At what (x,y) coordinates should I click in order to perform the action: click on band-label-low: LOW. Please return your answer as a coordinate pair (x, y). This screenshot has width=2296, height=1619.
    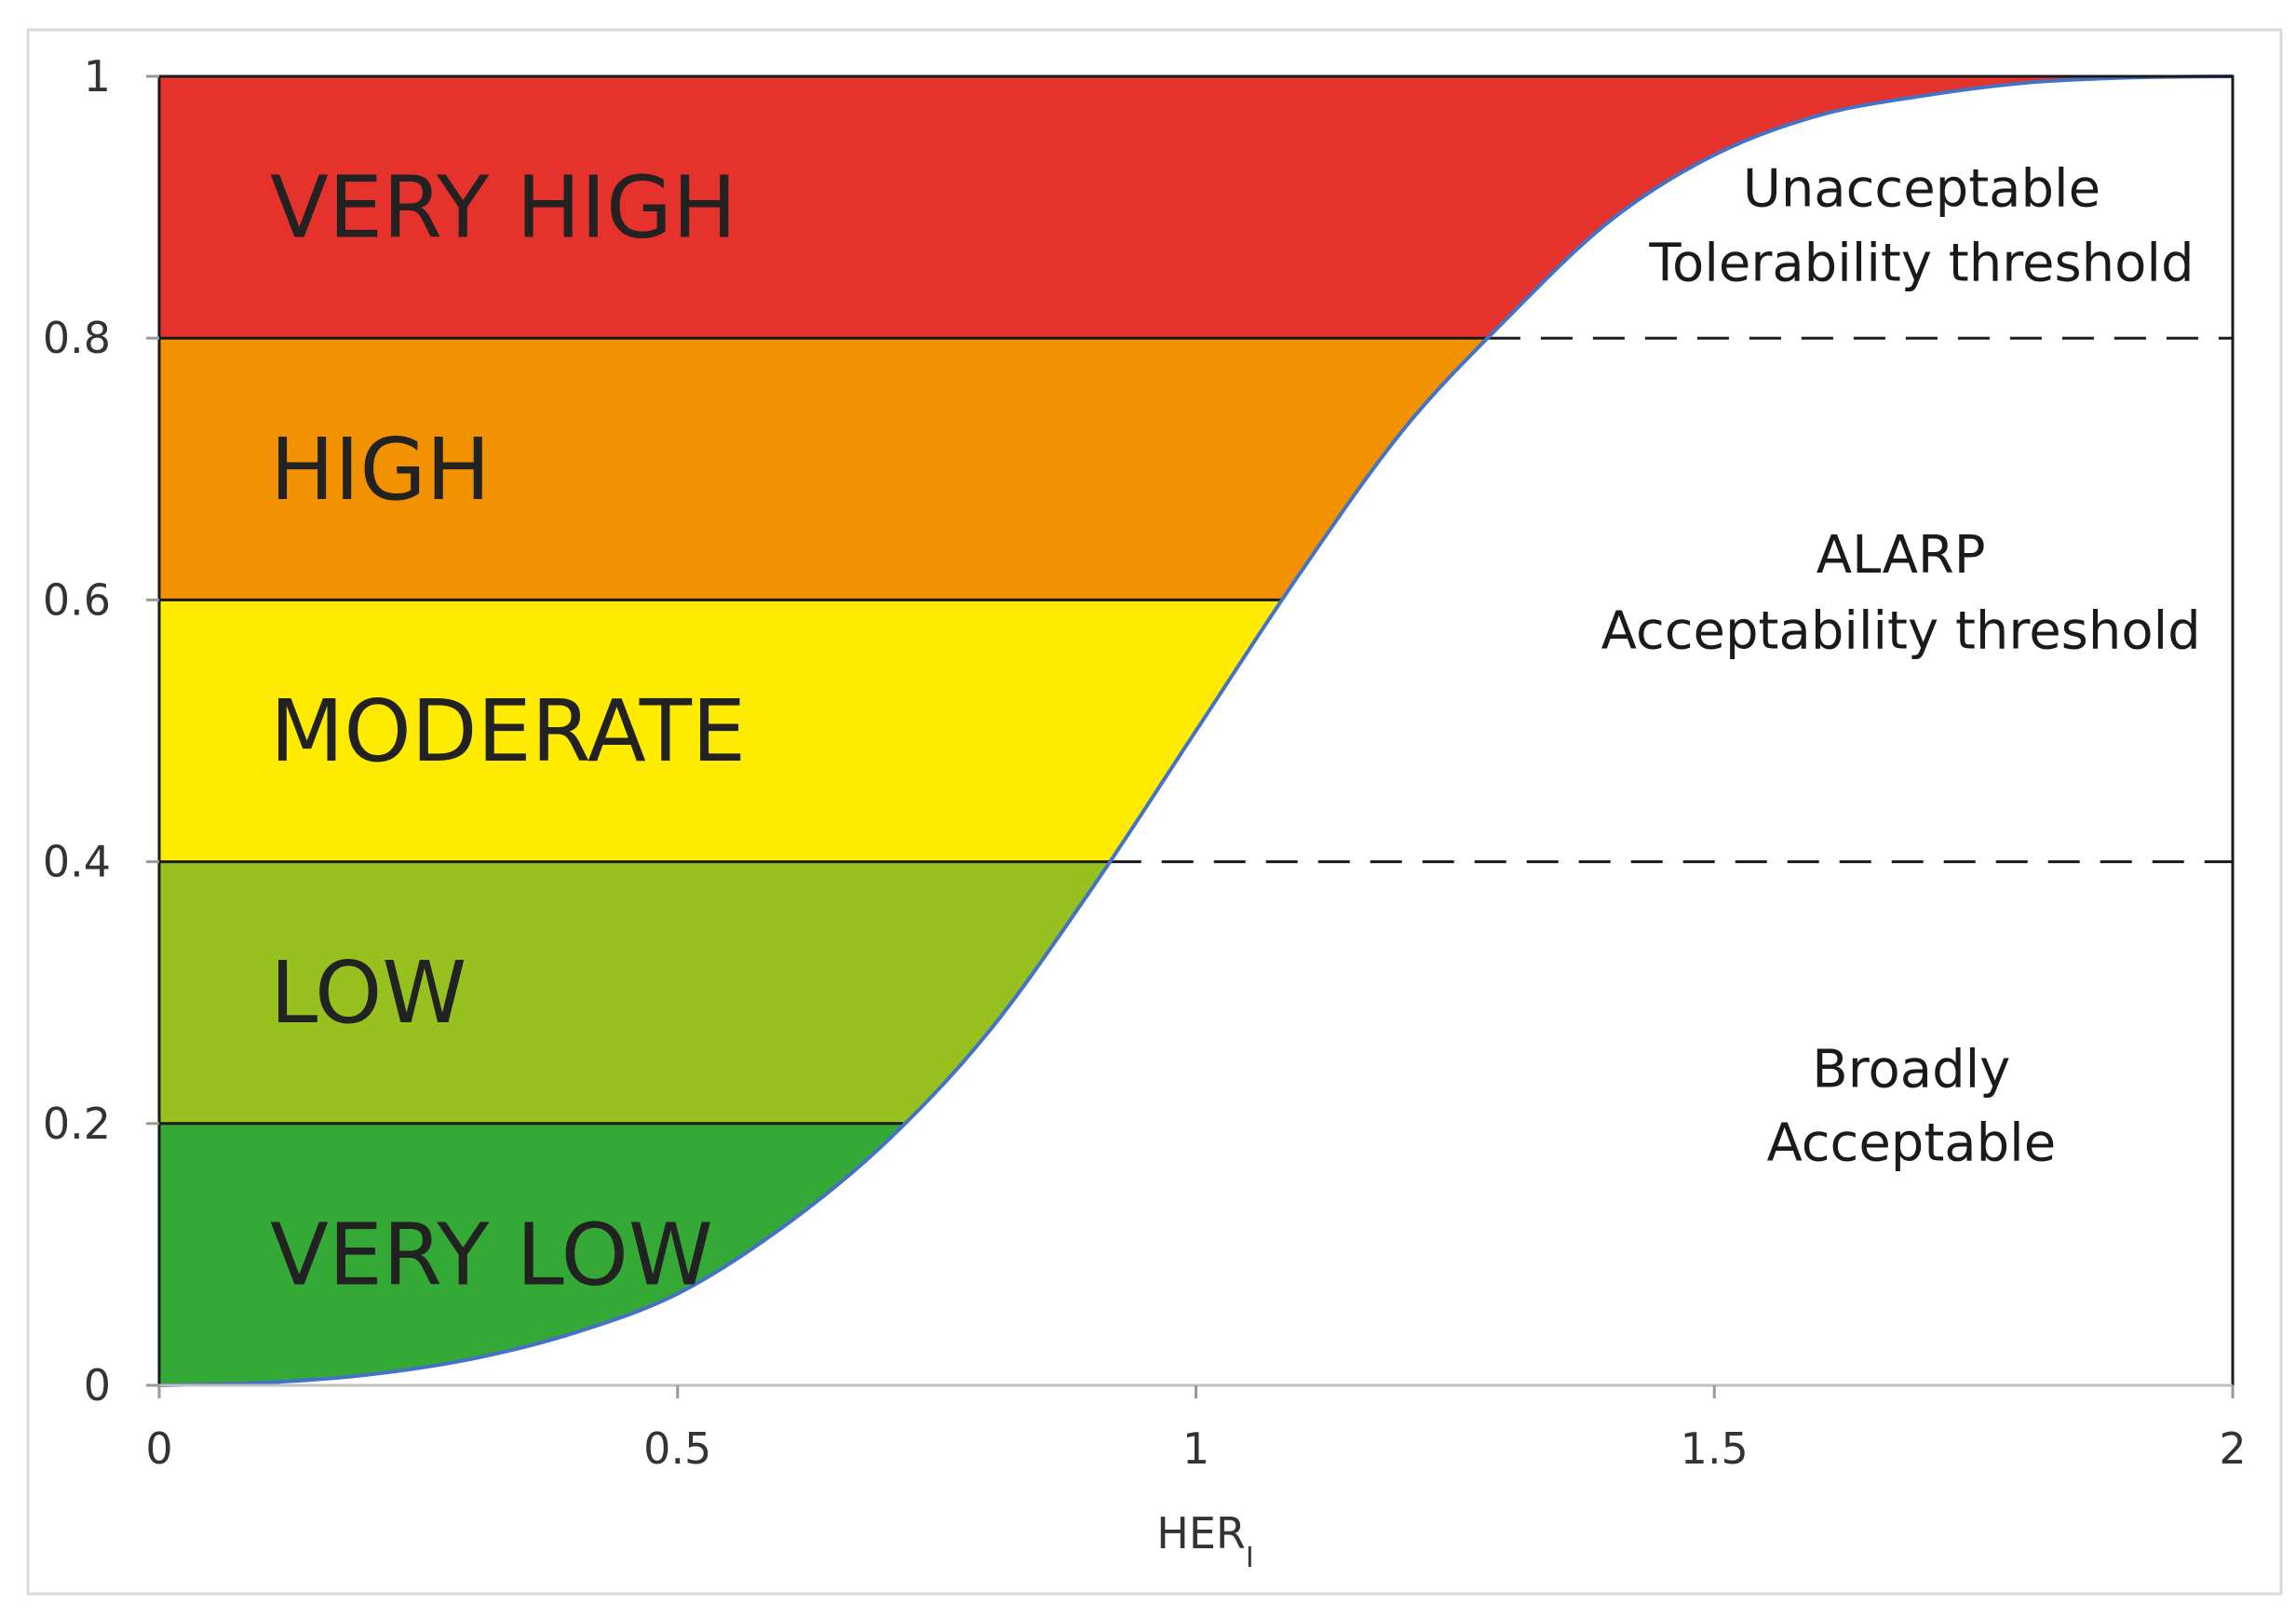
    Looking at the image, I should click on (368, 993).